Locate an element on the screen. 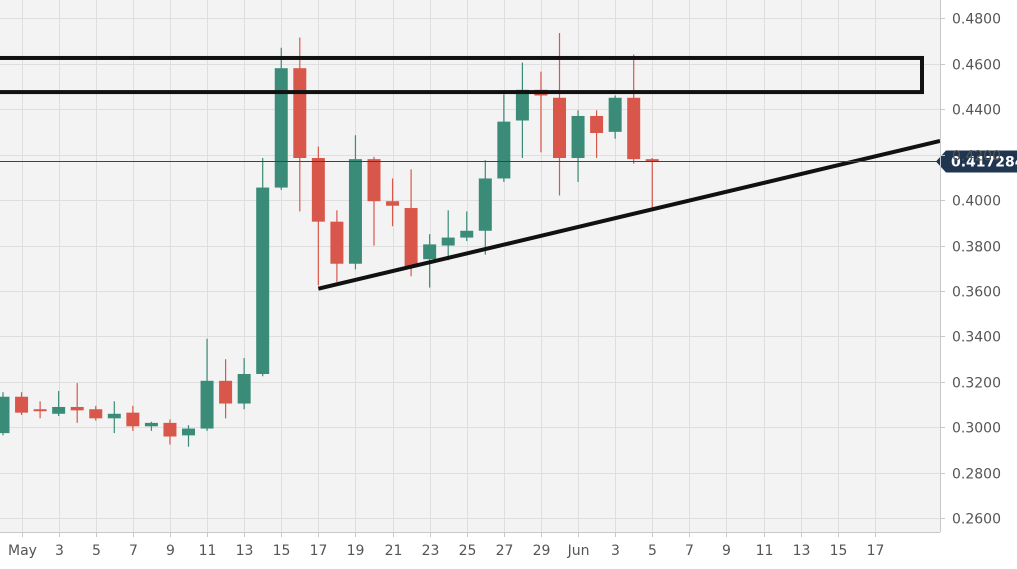 The image size is (1017, 569). x-tick-label: 21 is located at coordinates (394, 551).